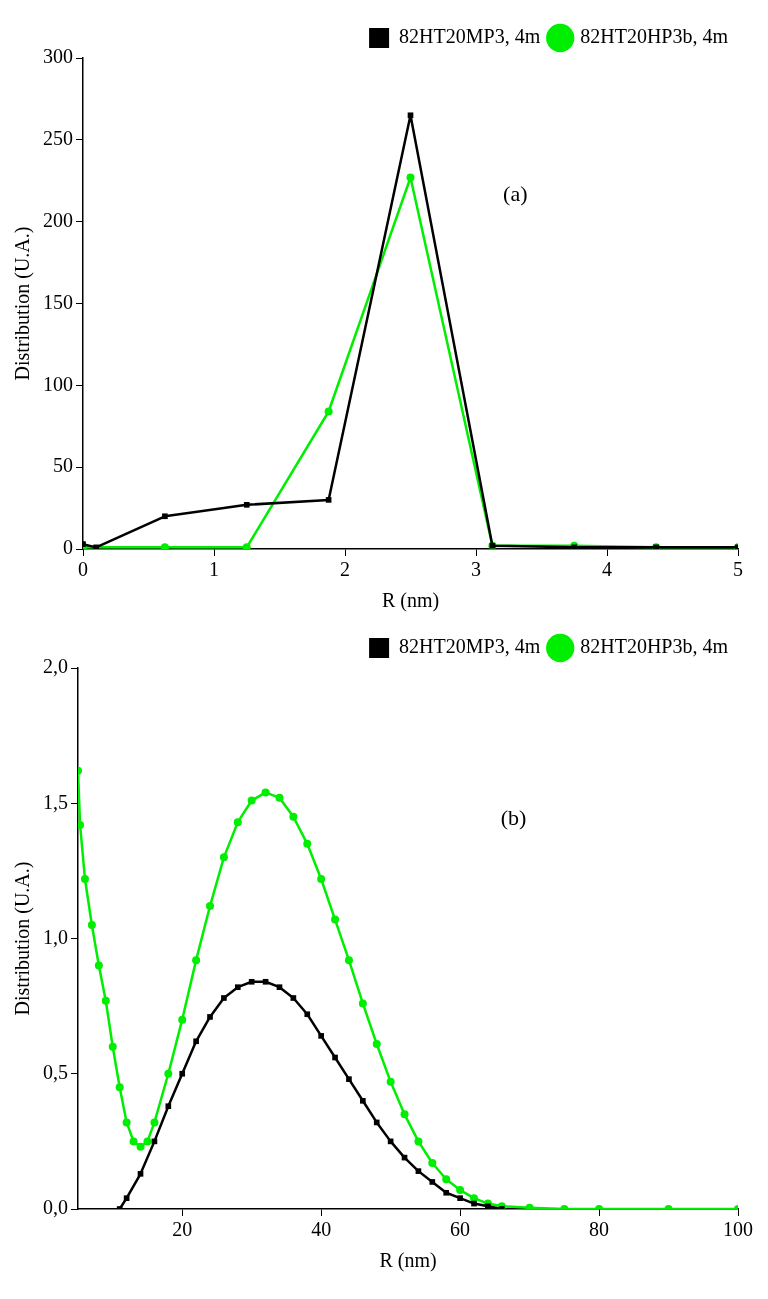 The height and width of the screenshot is (1299, 768). I want to click on y-tick-label: 150, so click(58, 301).